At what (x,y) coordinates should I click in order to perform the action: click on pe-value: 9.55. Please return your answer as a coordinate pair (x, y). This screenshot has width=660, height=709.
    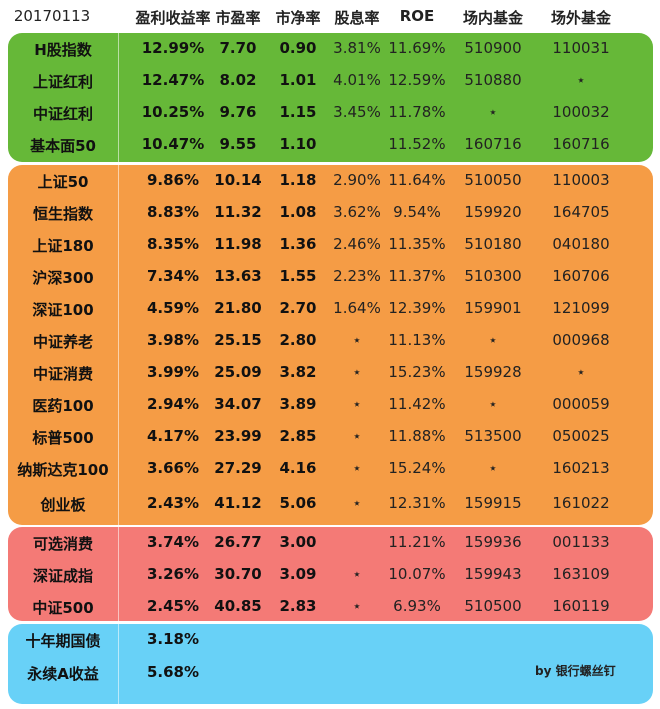
    Looking at the image, I should click on (238, 144).